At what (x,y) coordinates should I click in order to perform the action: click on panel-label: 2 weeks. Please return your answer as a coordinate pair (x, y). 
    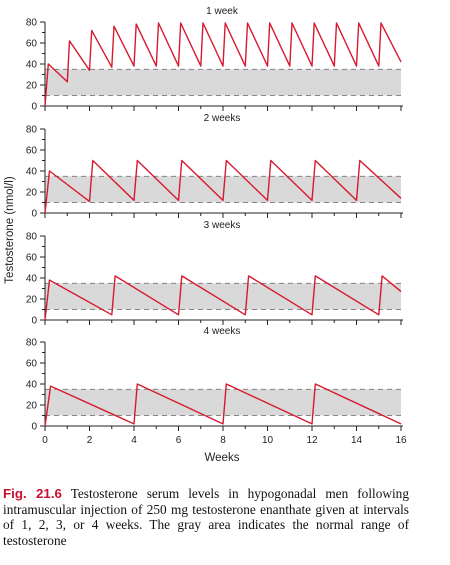
    Looking at the image, I should click on (222, 118).